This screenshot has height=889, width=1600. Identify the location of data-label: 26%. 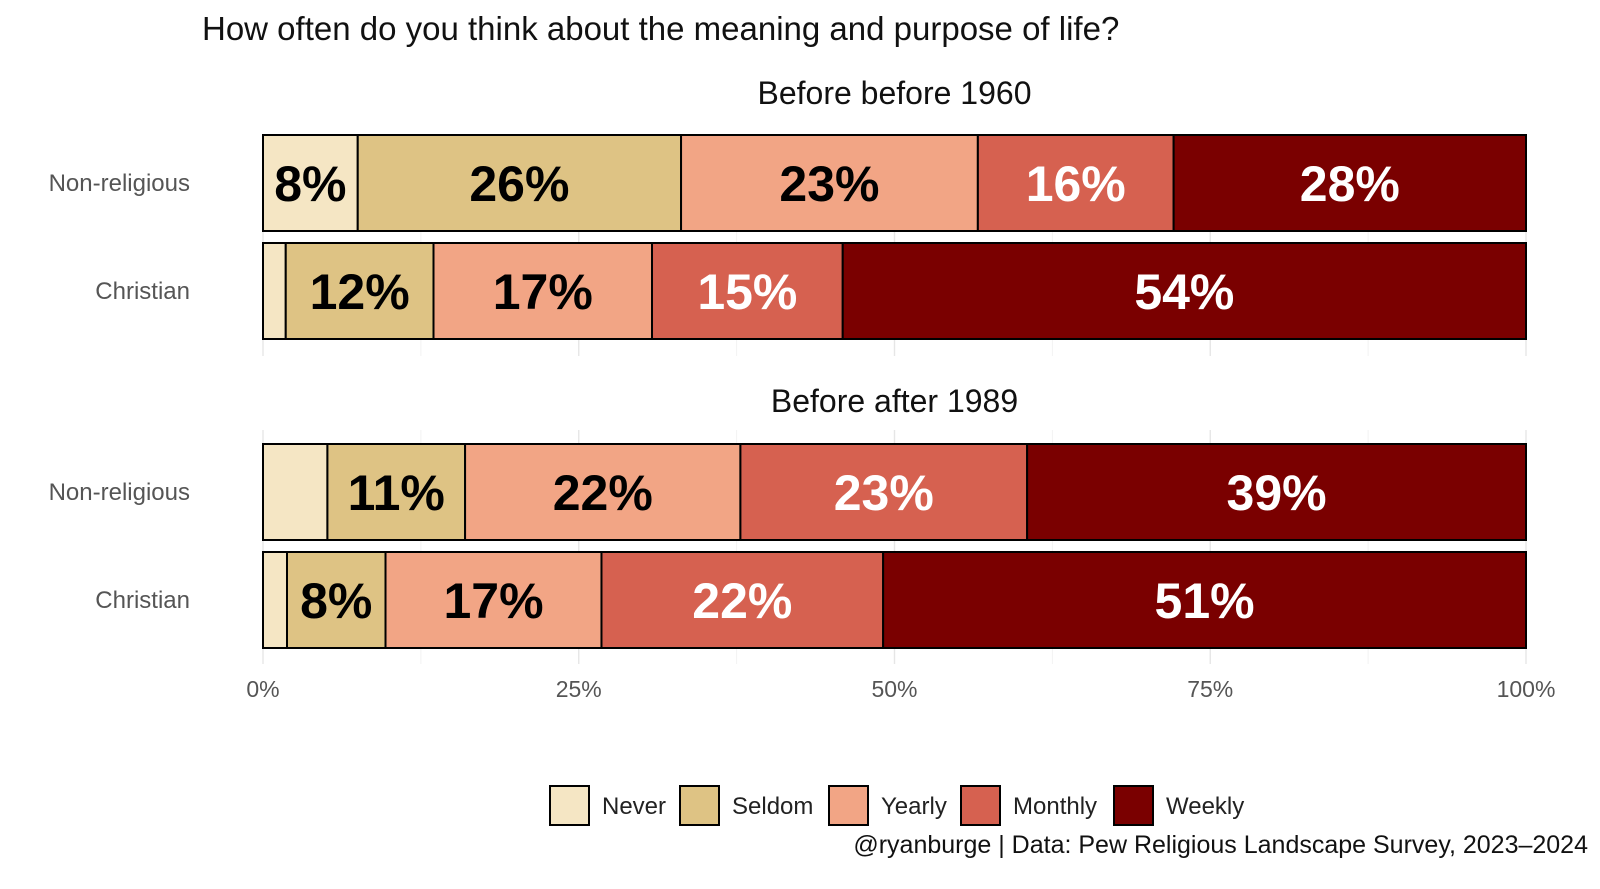
(519, 184).